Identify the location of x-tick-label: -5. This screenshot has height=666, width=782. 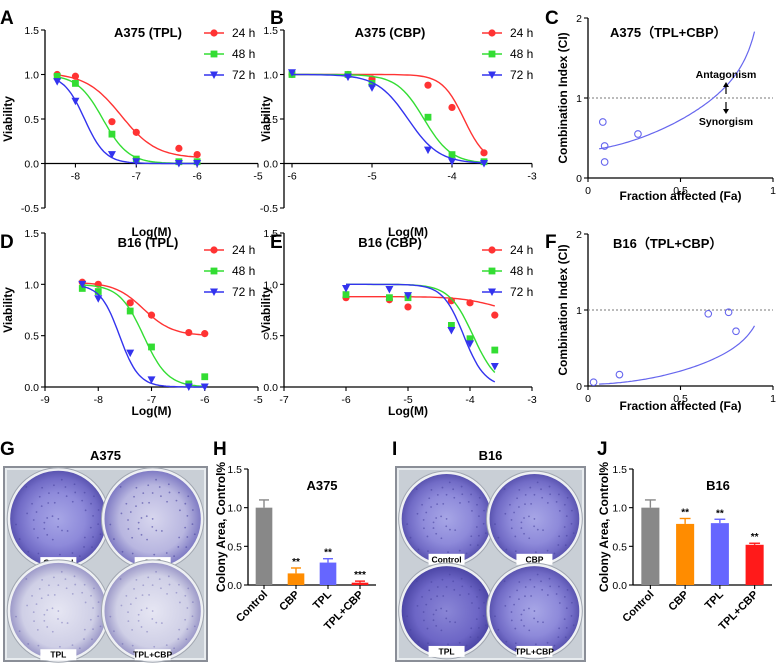
(371, 177).